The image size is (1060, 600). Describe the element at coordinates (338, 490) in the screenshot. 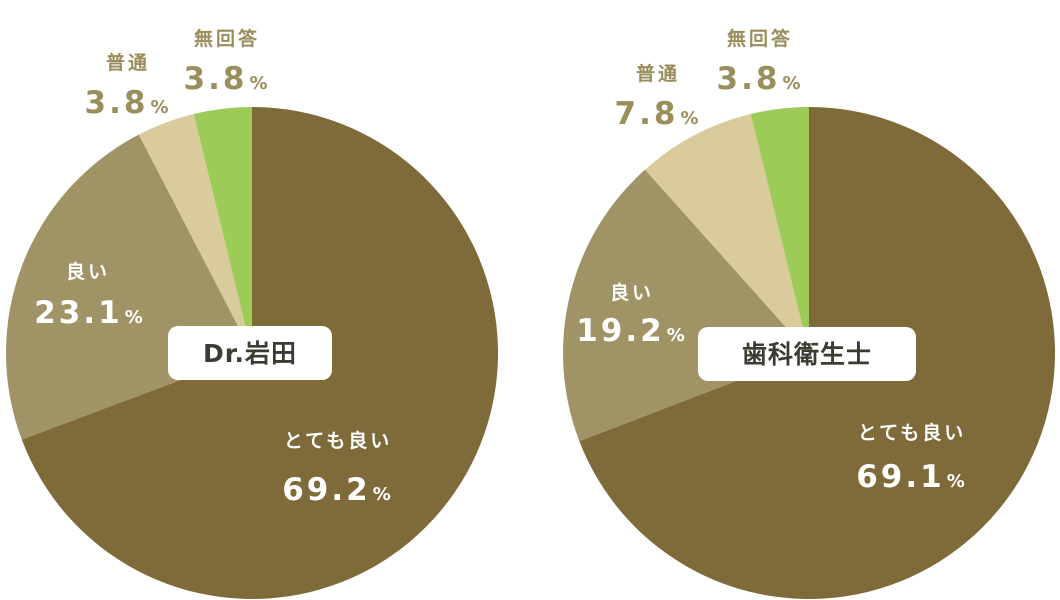

I see `slice-value-label: 69.2%` at that location.